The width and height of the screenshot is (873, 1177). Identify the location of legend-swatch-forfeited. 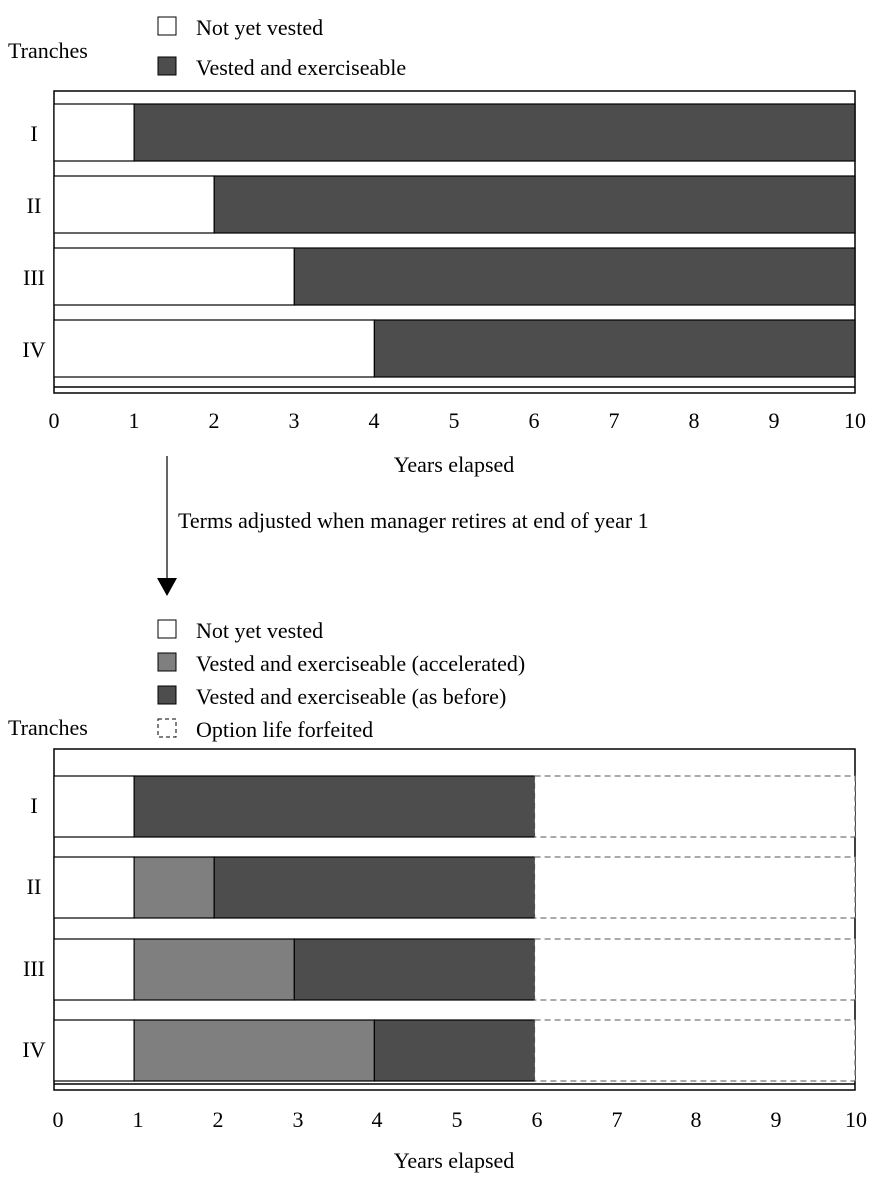
(167, 728).